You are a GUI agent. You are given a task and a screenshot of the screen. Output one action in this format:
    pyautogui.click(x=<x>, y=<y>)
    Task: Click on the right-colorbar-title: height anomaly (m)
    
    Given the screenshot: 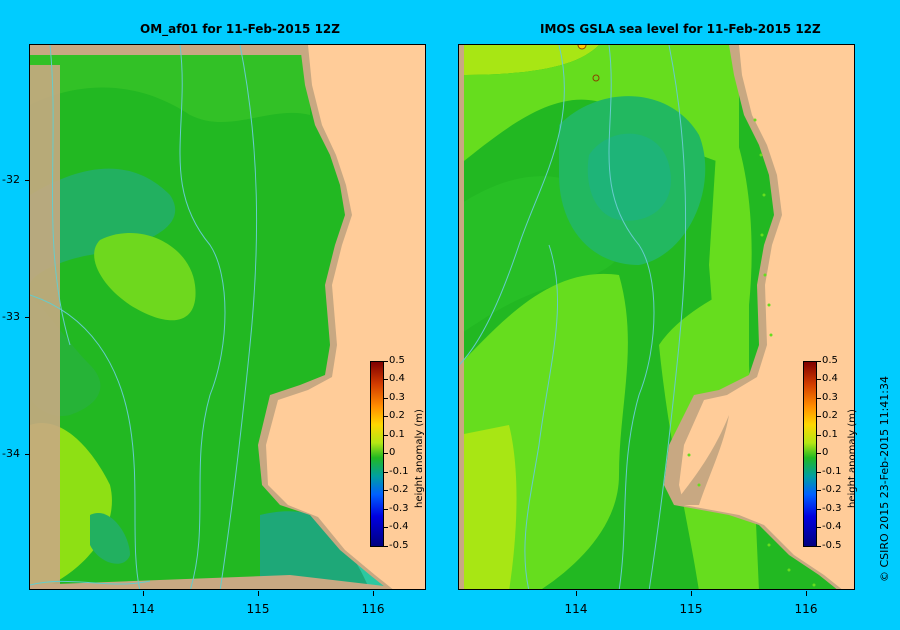 What is the action you would take?
    pyautogui.click(x=852, y=458)
    